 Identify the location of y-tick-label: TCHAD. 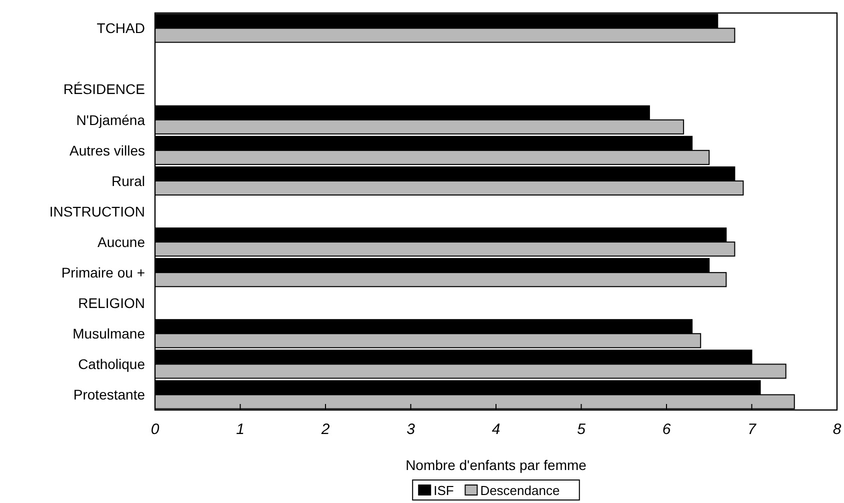
(120, 28).